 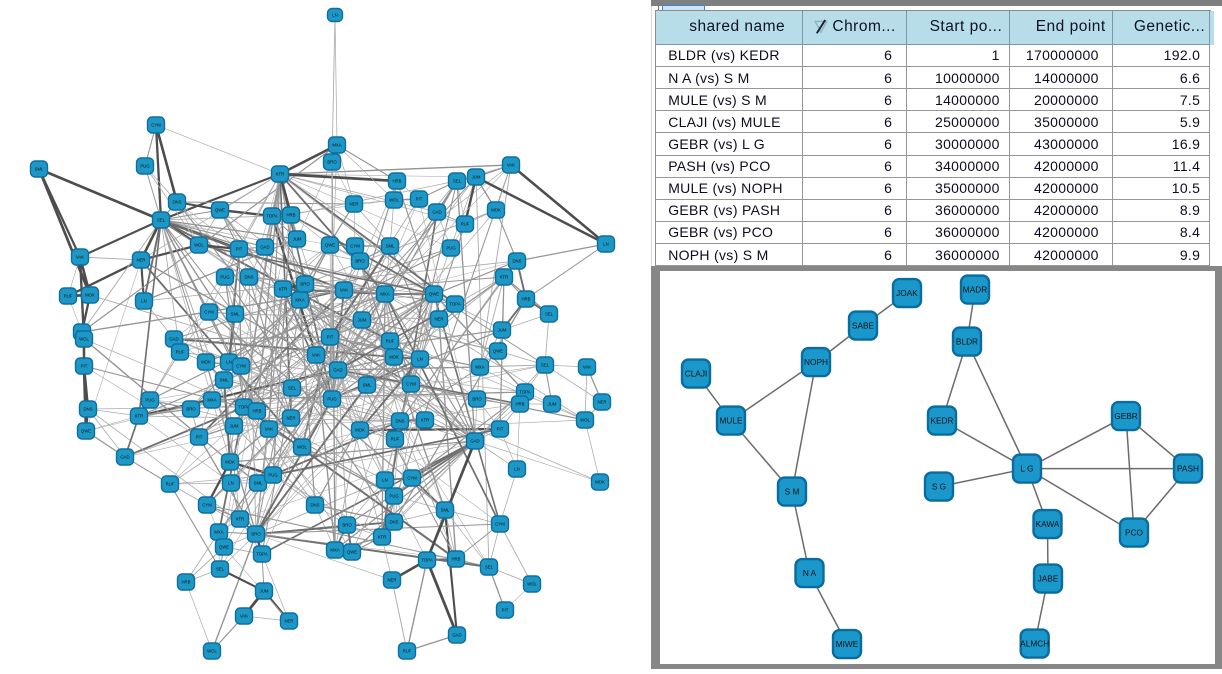 What do you see at coordinates (1047, 524) in the screenshot?
I see `svg-text: KAWA` at bounding box center [1047, 524].